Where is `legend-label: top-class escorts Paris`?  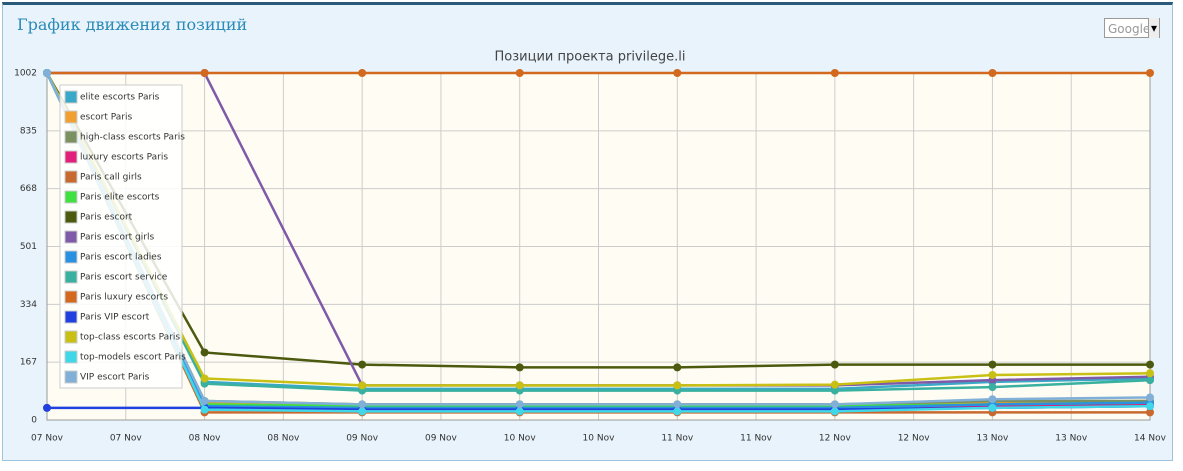
legend-label: top-class escorts Paris is located at coordinates (130, 338).